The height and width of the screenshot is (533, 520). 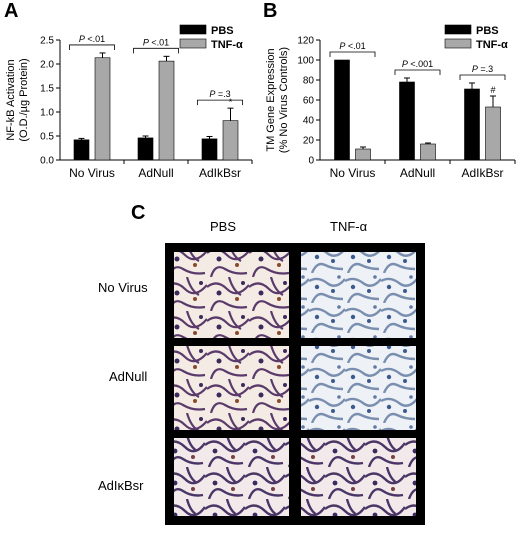 I want to click on chart-b-y-tick-label: 120, so click(x=305, y=41).